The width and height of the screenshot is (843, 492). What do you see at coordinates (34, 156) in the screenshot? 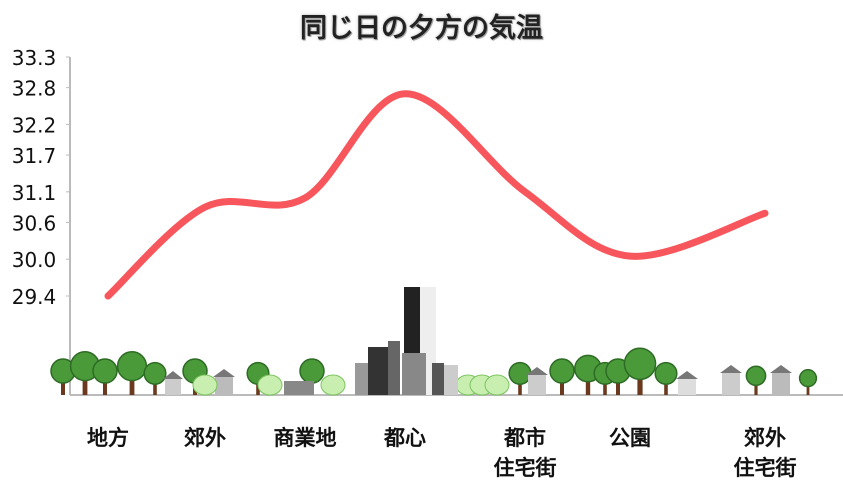
I see `y-tick-label: 31.7` at bounding box center [34, 156].